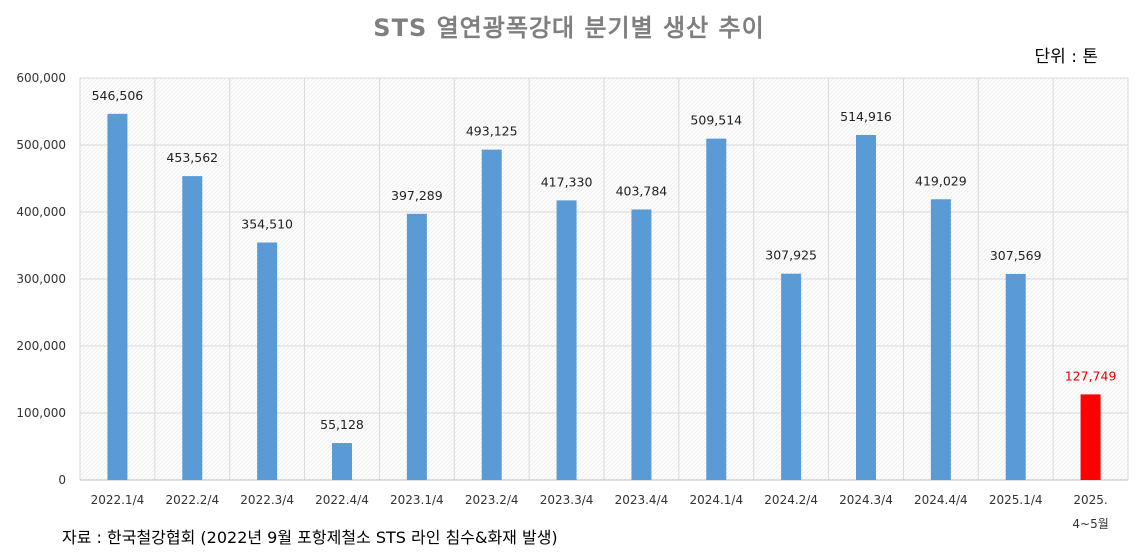  What do you see at coordinates (417, 195) in the screenshot?
I see `data-label: 397,289` at bounding box center [417, 195].